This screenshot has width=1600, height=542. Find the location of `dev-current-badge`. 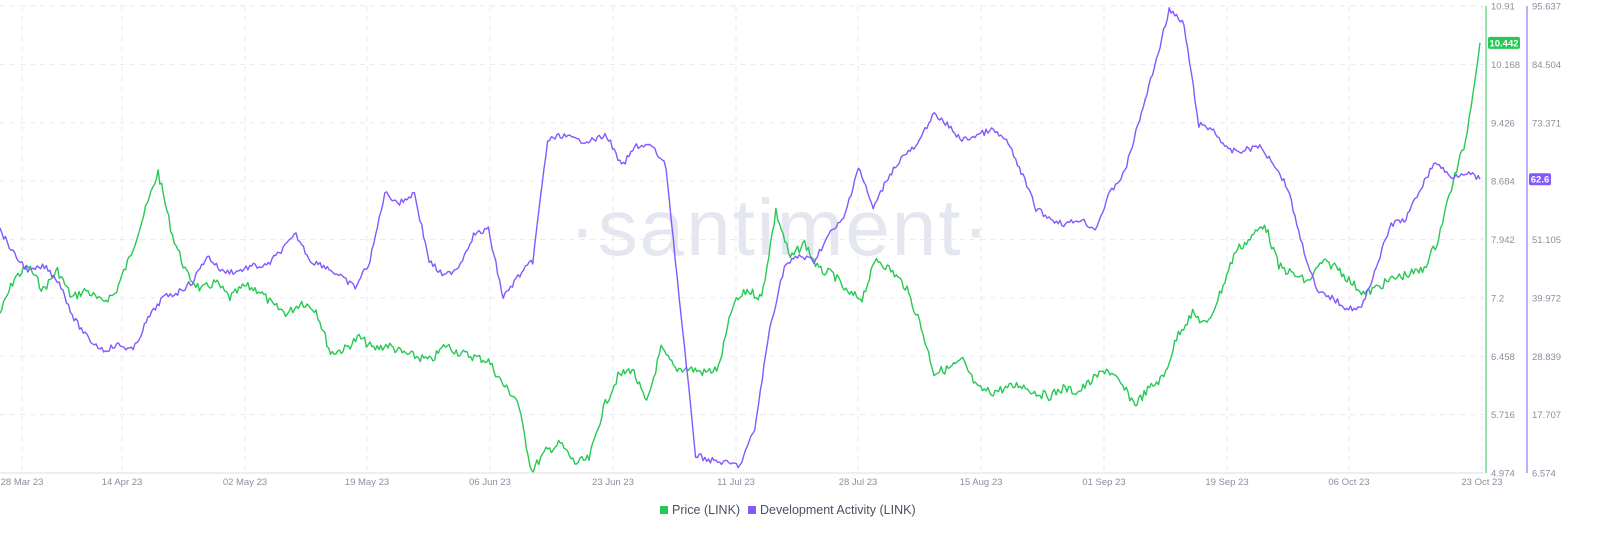

dev-current-badge is located at coordinates (1540, 179).